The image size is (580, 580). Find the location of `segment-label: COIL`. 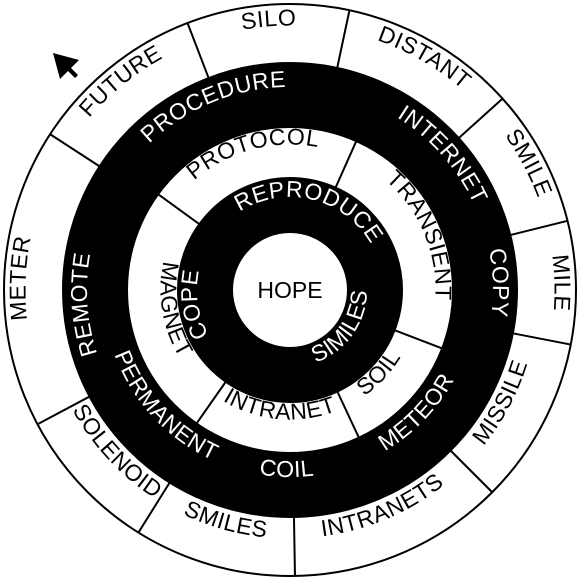

segment-label: COIL is located at coordinates (286, 468).